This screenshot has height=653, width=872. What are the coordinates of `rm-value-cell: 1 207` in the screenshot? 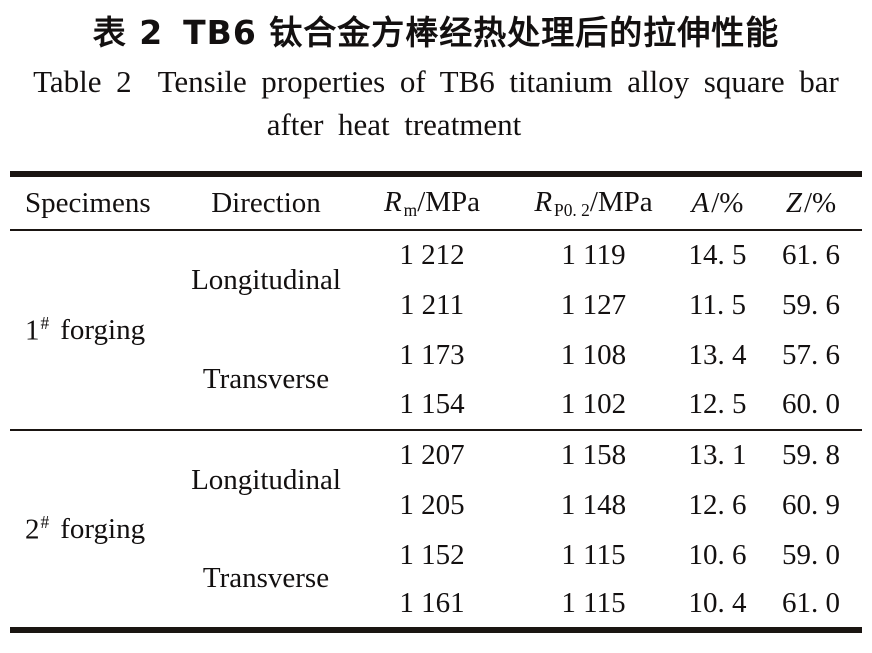 It's located at (432, 455).